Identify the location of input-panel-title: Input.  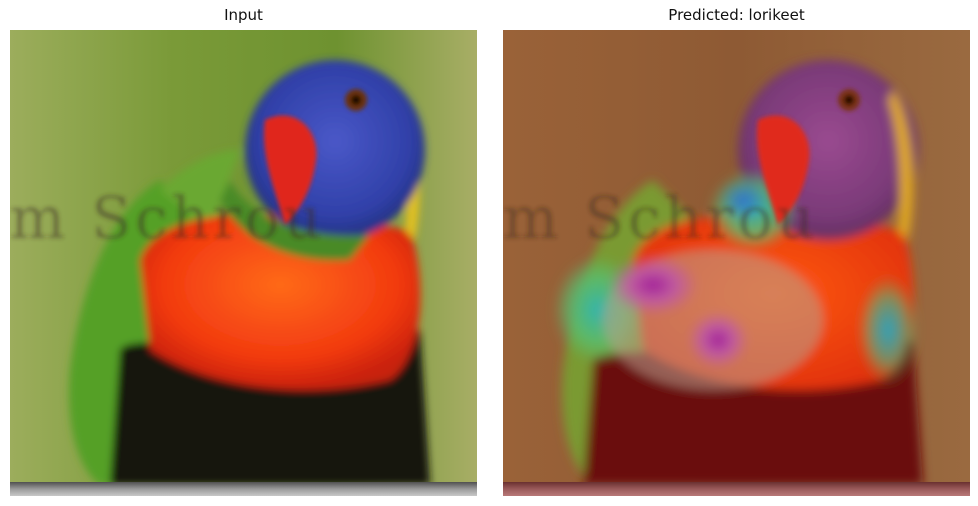
(243, 15).